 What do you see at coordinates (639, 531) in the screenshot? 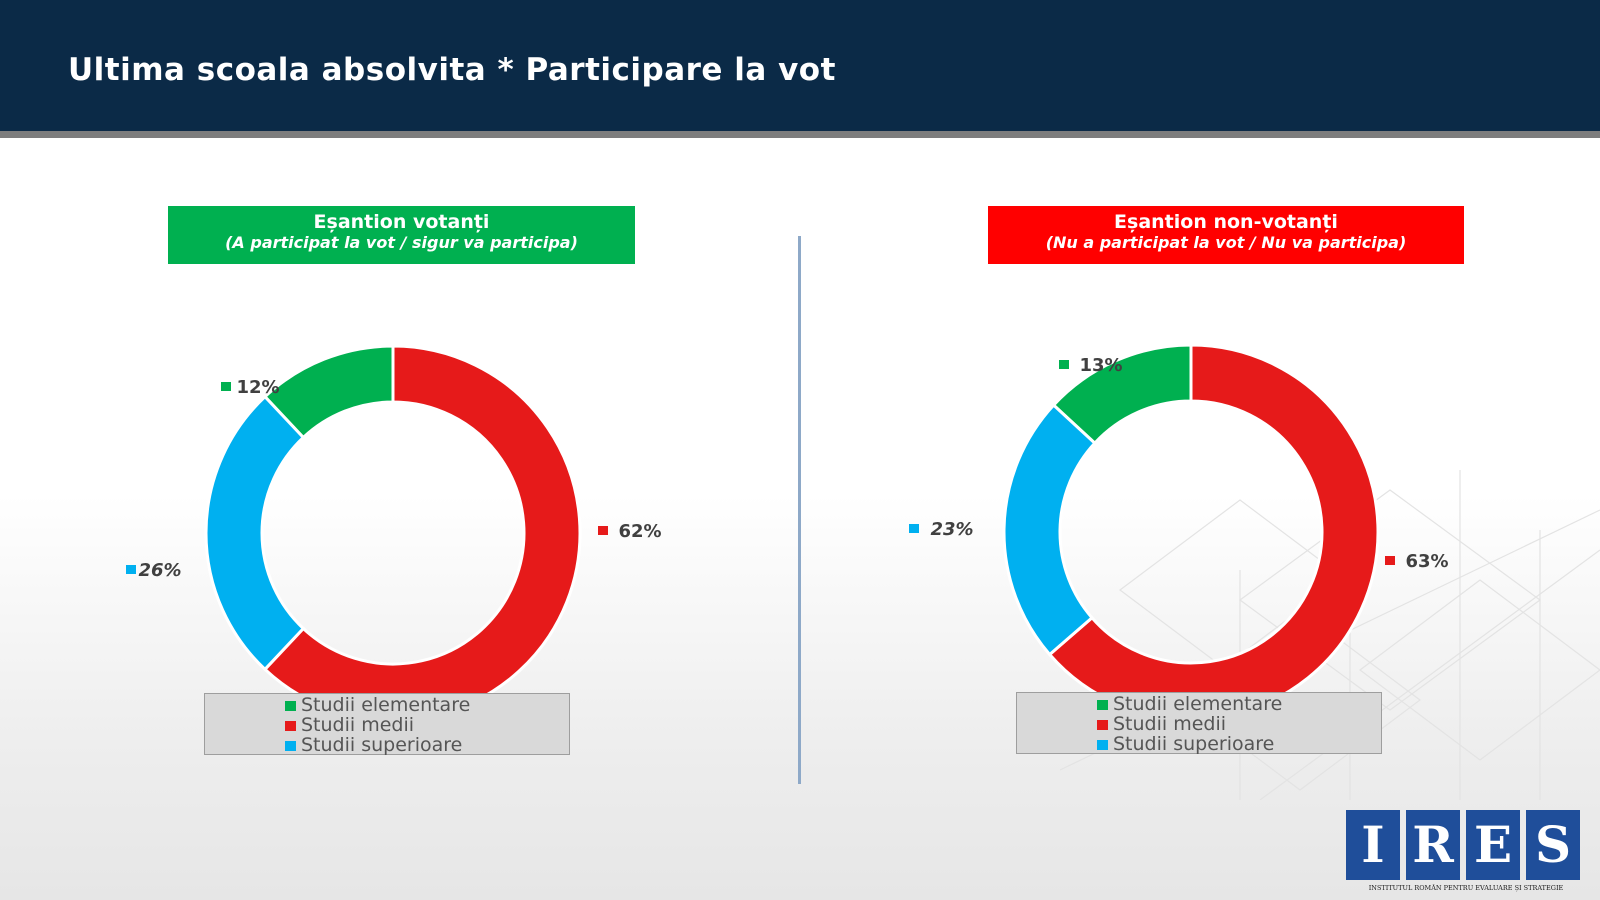
I see `data-label-medii: 62%` at bounding box center [639, 531].